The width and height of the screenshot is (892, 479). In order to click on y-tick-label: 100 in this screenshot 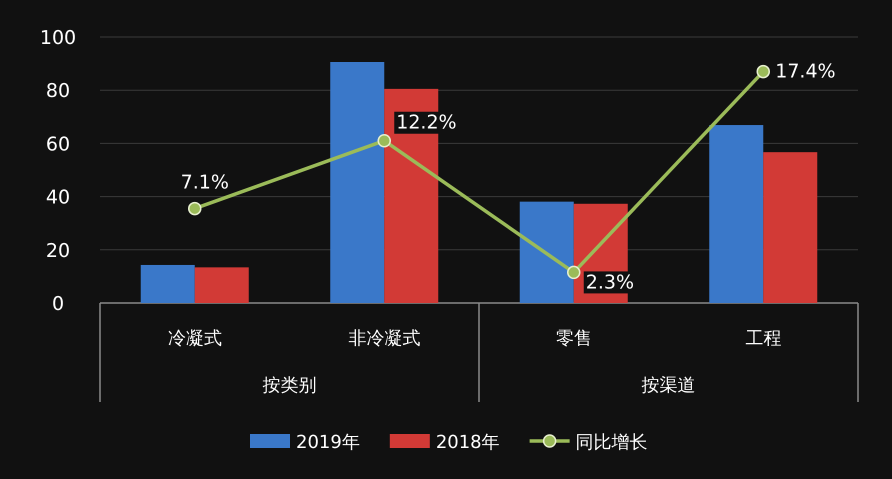, I will do `click(58, 38)`.